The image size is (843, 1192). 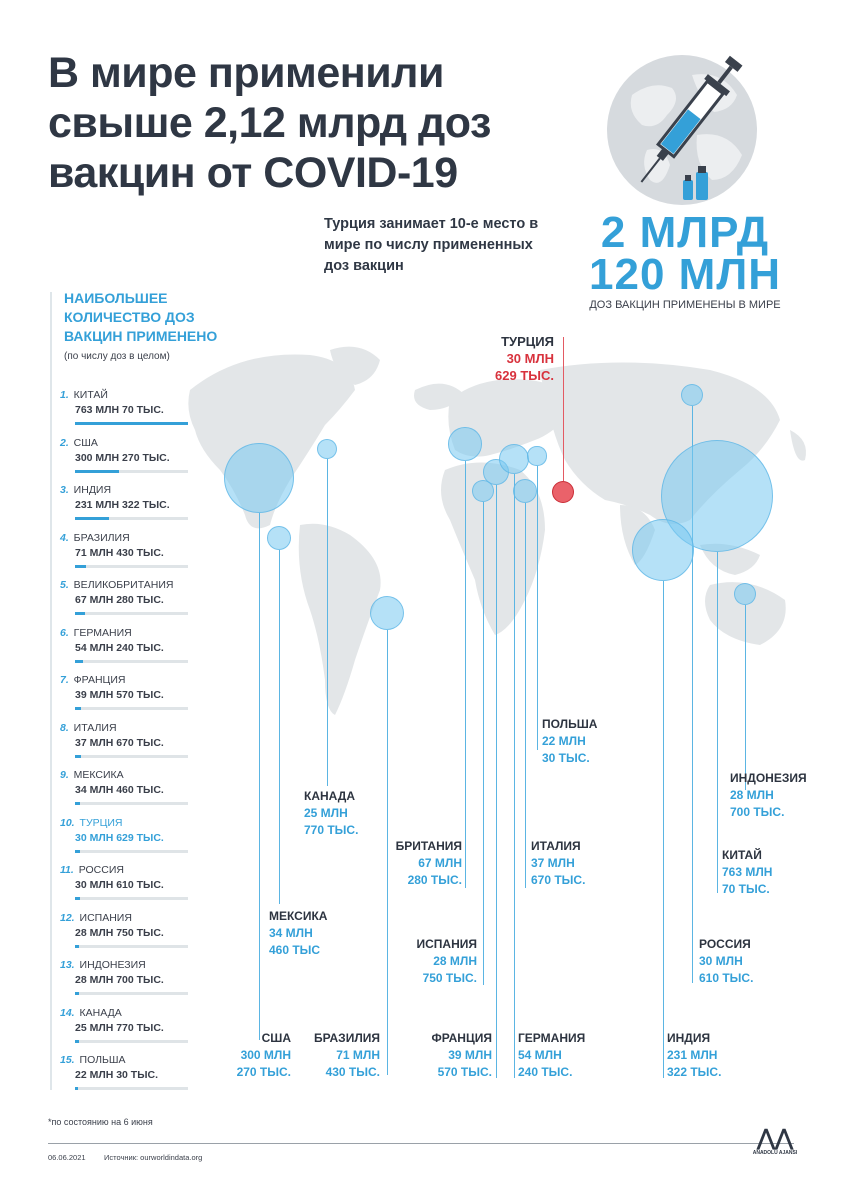 I want to click on rank-country: БРАЗИЛИЯ, so click(x=100, y=537).